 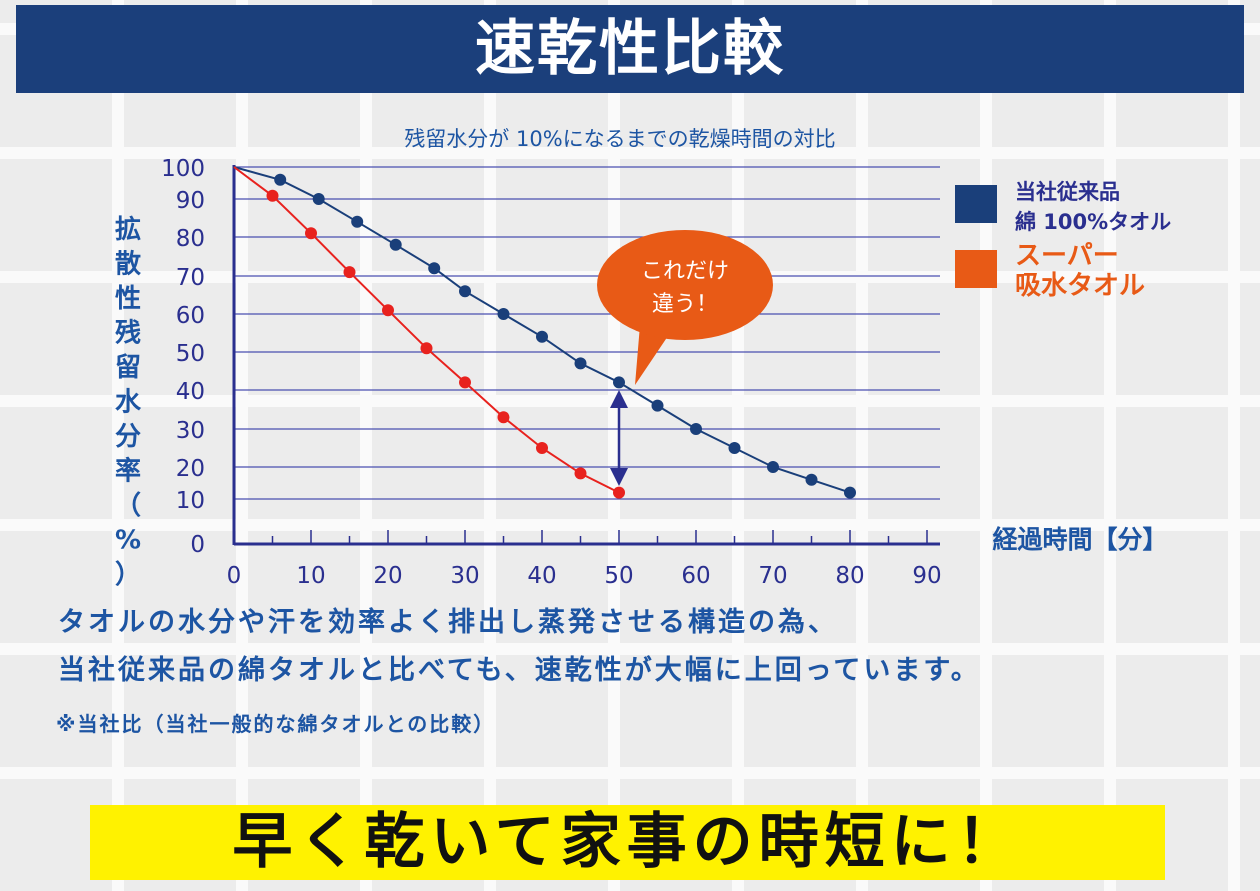 What do you see at coordinates (685, 304) in the screenshot?
I see `callout-text: 違う！` at bounding box center [685, 304].